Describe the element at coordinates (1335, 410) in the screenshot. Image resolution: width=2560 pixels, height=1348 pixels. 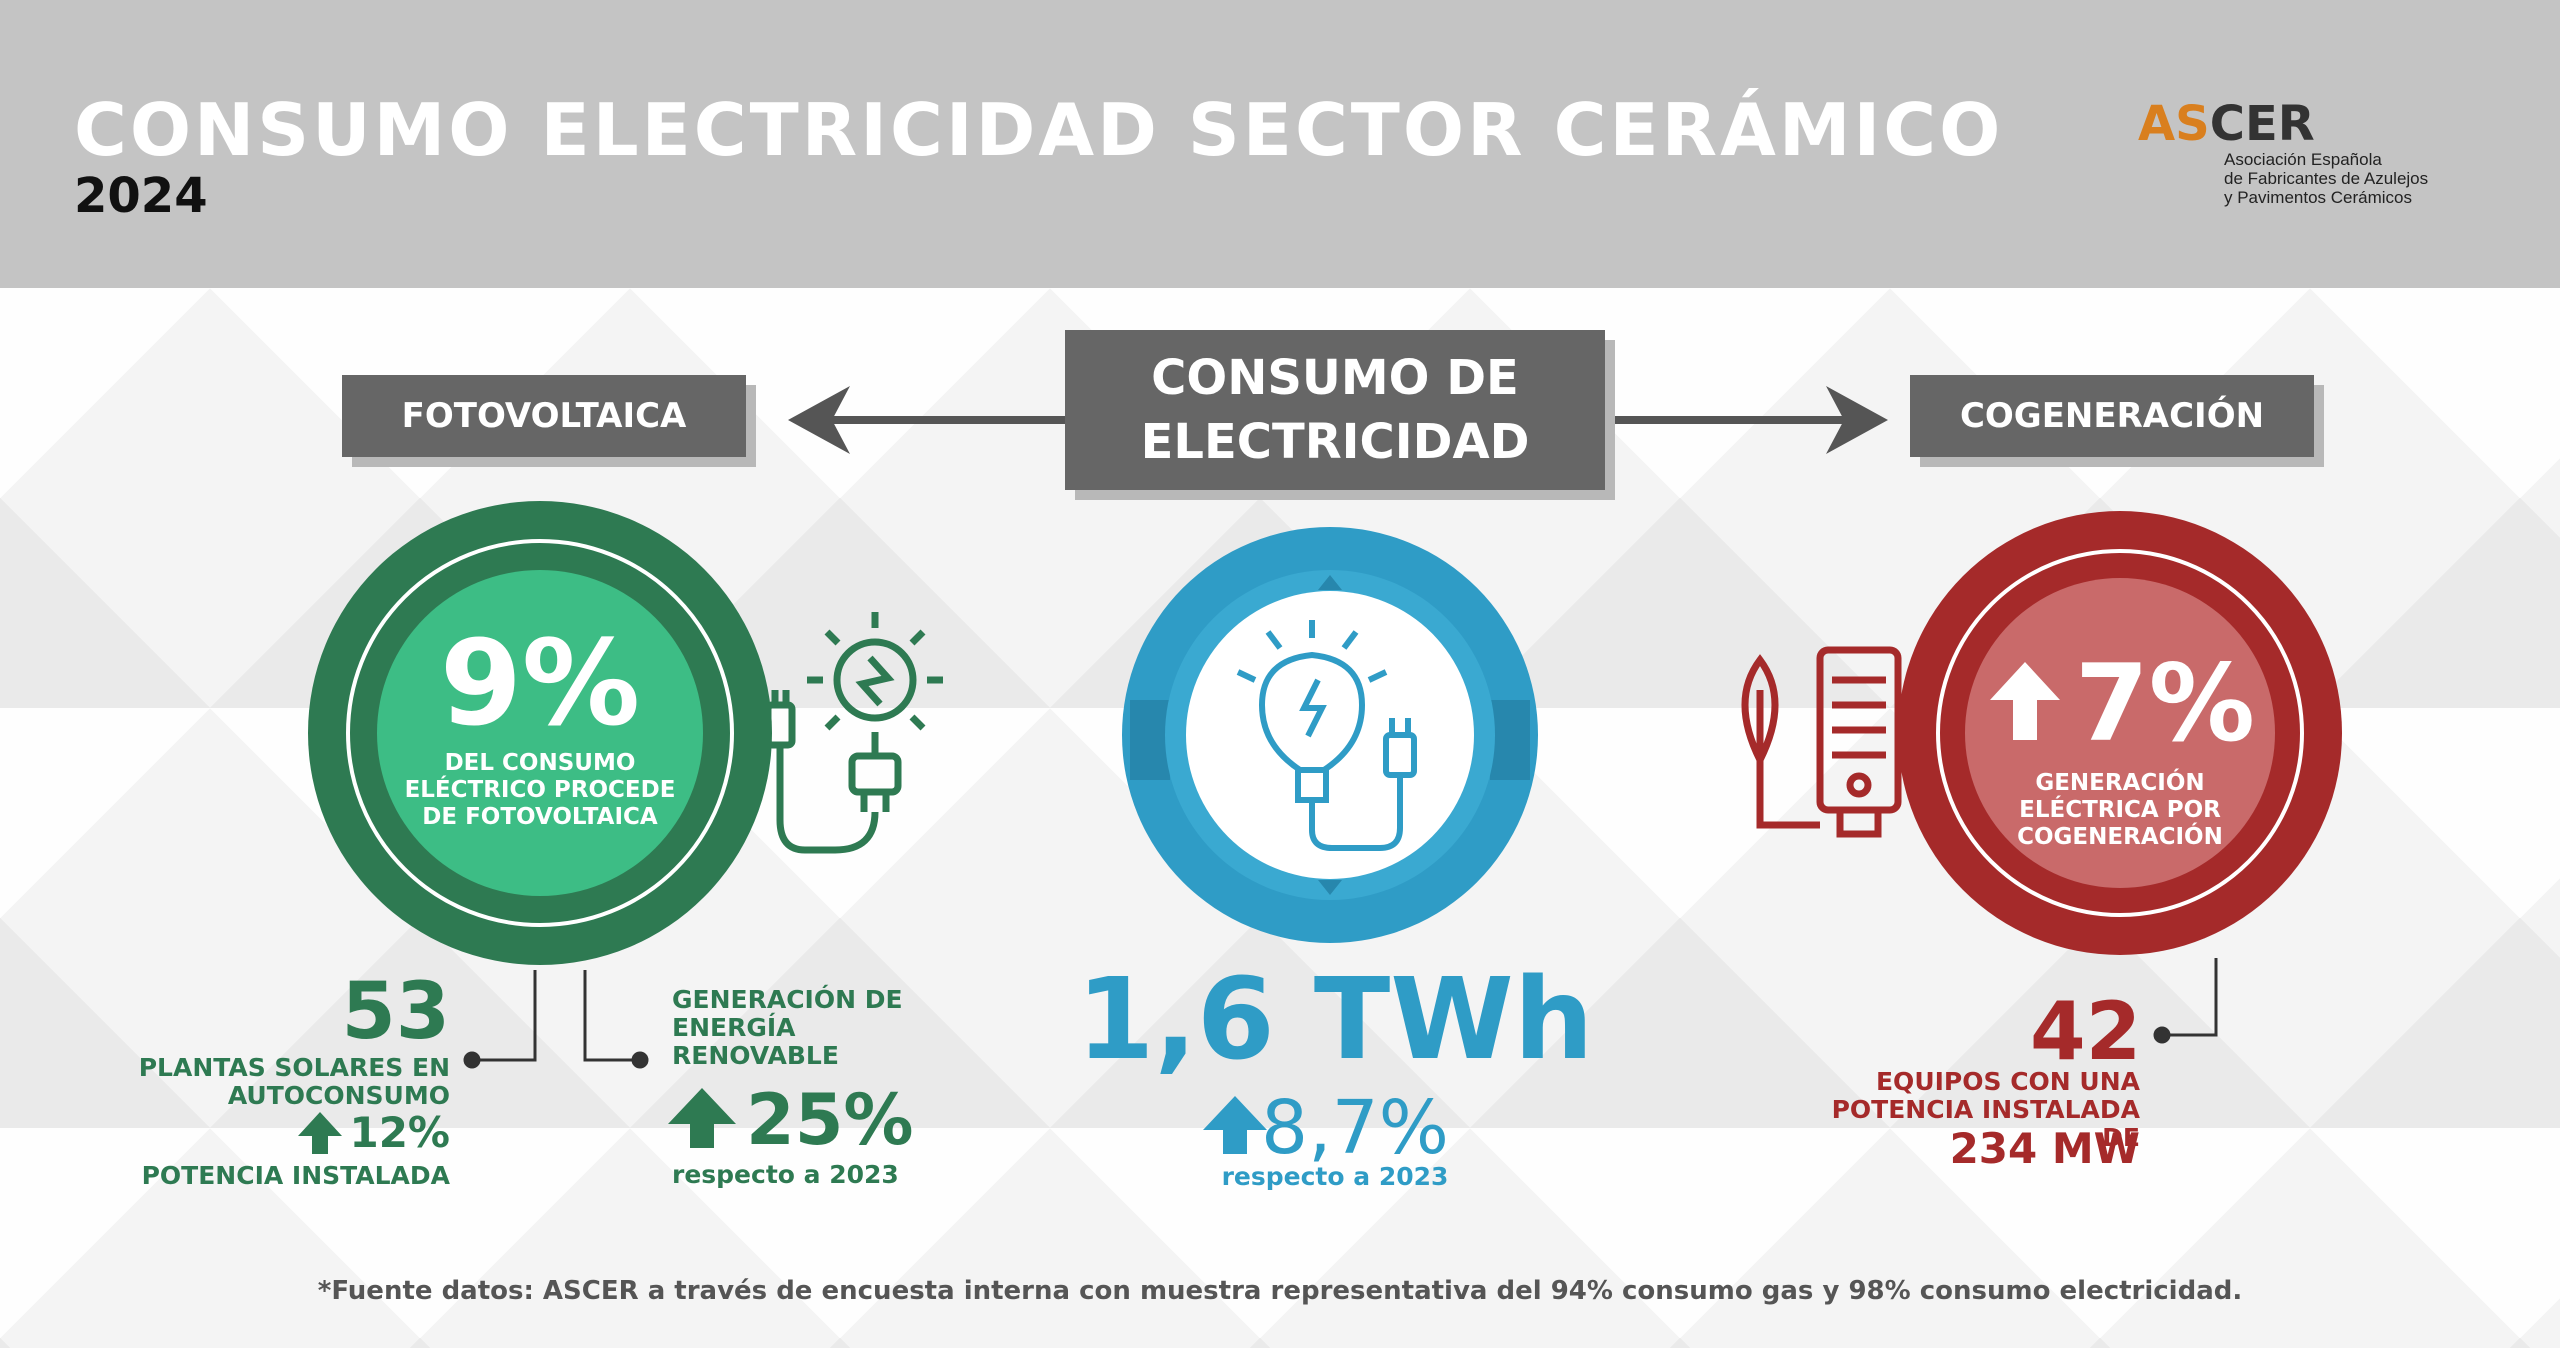
I see `box-consumo-electricidad: CONSUMO DE ELECTRICIDAD` at that location.